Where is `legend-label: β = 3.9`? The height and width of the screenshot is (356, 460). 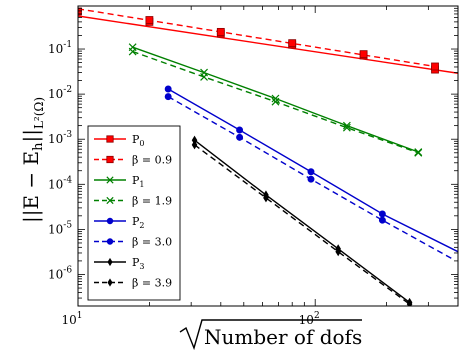
legend-label: β = 3.9 is located at coordinates (152, 283).